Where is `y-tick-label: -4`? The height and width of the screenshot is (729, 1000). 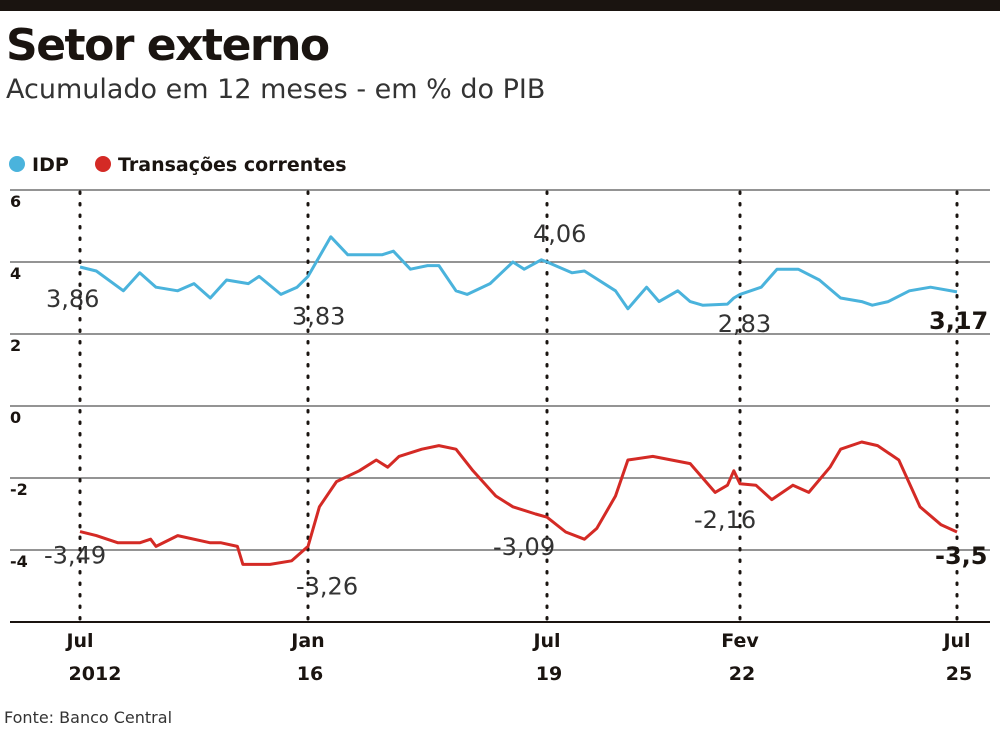
y-tick-label: -4 is located at coordinates (19, 561).